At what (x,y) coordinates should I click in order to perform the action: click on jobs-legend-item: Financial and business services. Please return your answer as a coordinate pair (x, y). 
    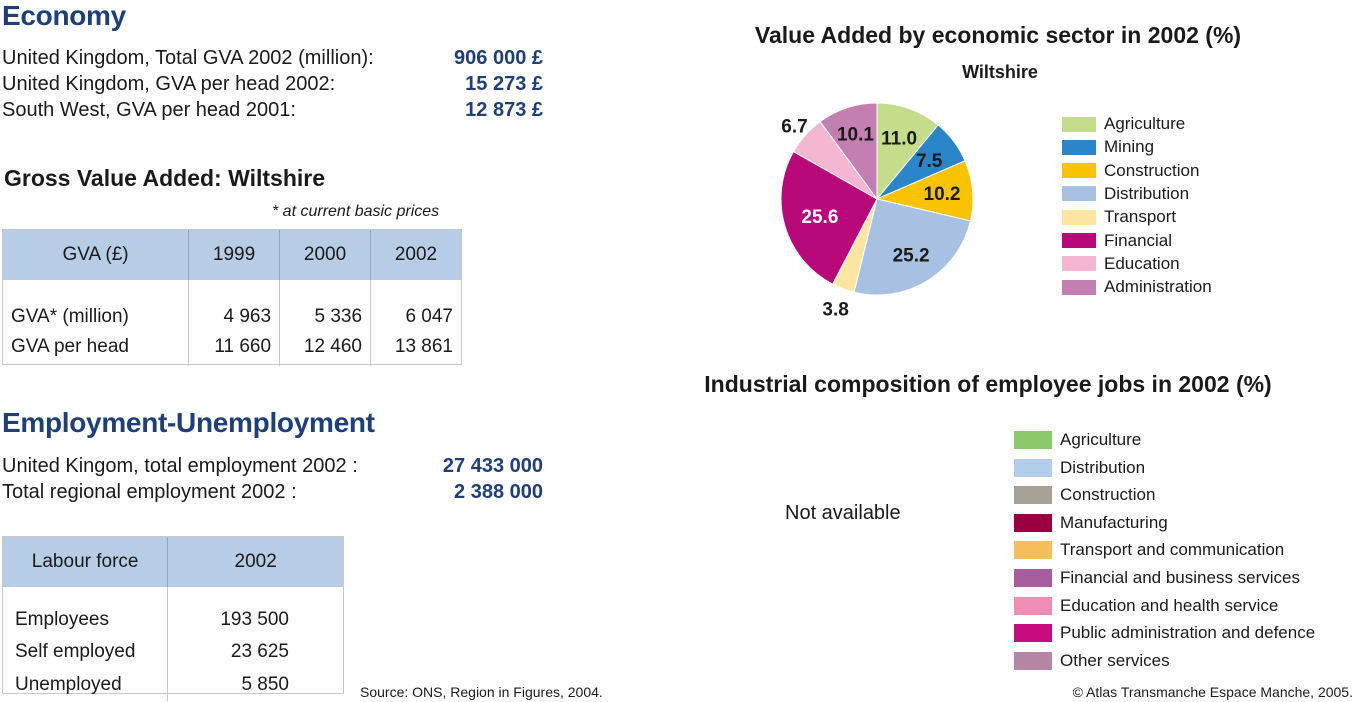
    Looking at the image, I should click on (1157, 578).